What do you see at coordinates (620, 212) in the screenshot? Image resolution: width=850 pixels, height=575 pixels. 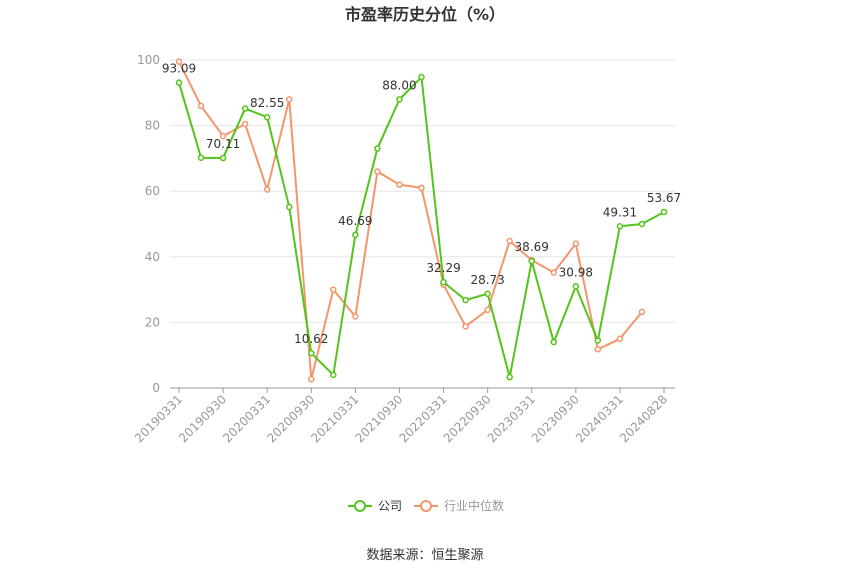 I see `data-label: 49.31` at bounding box center [620, 212].